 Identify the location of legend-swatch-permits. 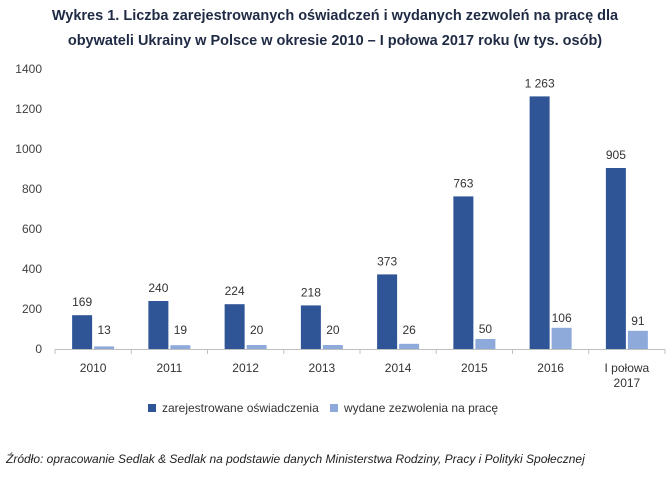
(334, 408).